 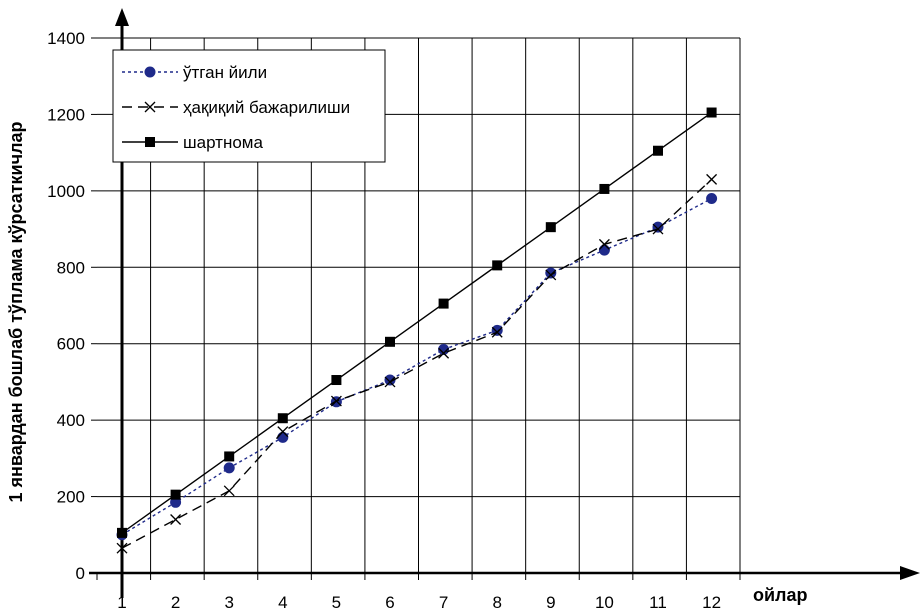 I want to click on x-tick-label: 10, so click(x=604, y=602).